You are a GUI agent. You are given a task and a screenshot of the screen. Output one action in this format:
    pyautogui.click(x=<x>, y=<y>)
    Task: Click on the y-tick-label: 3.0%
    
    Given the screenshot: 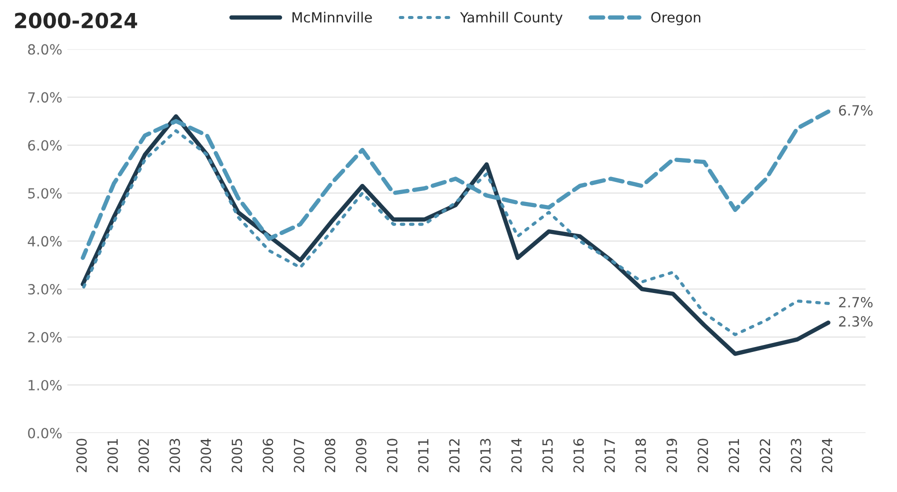 What is the action you would take?
    pyautogui.click(x=45, y=289)
    